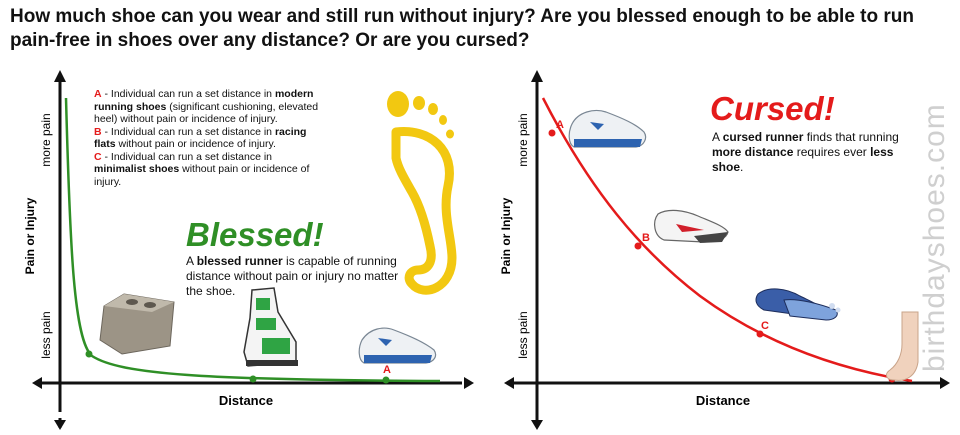 Image resolution: width=960 pixels, height=435 pixels. I want to click on cursed-point-a, so click(552, 133).